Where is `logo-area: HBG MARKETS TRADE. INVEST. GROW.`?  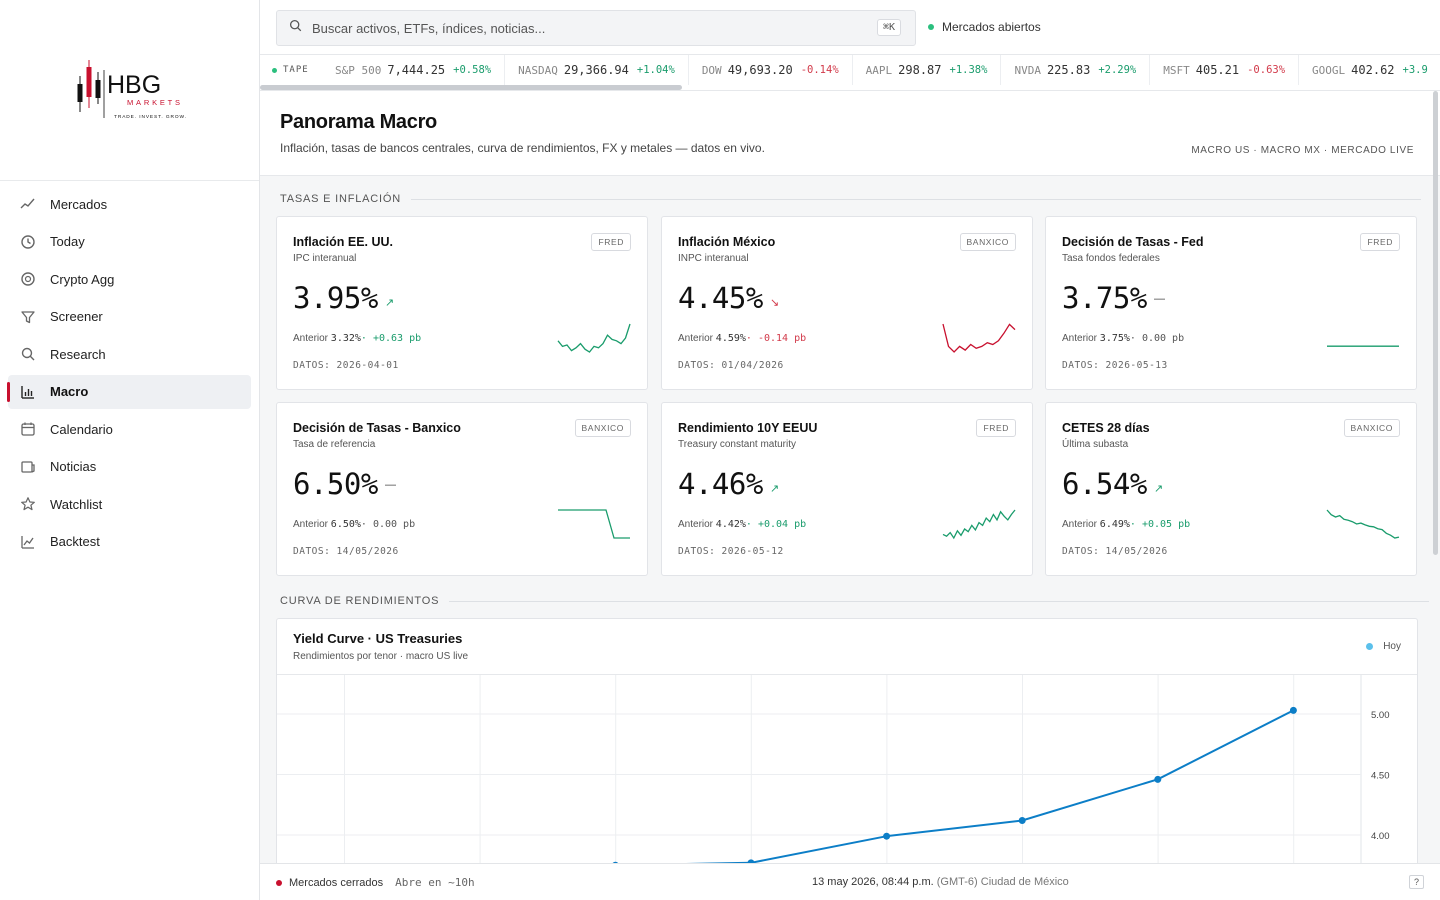
logo-area: HBG MARKETS TRADE. INVEST. GROW. is located at coordinates (129, 90).